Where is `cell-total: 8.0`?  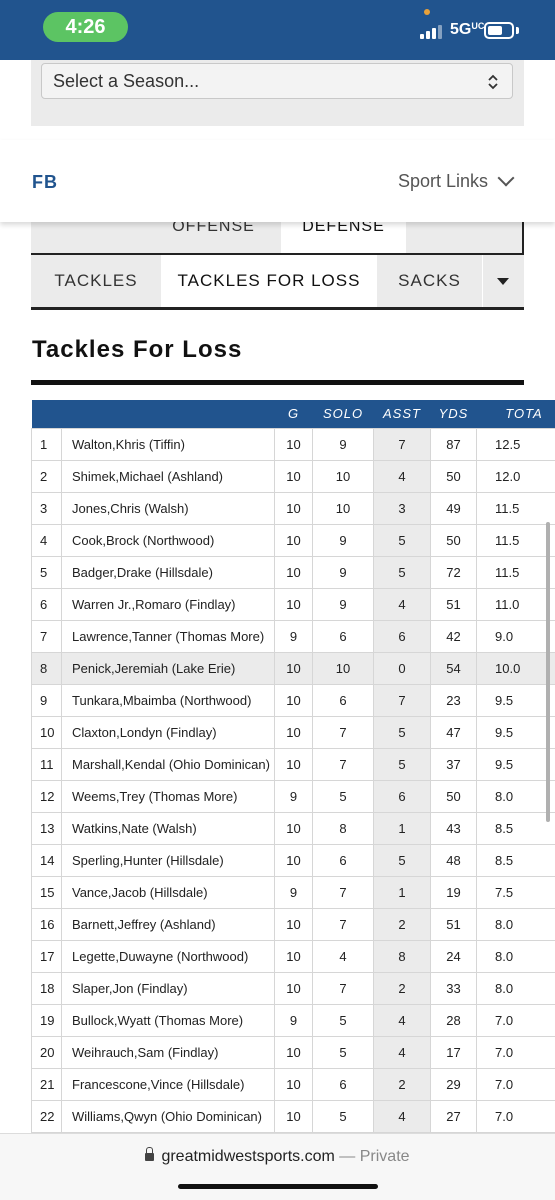 cell-total: 8.0 is located at coordinates (515, 796).